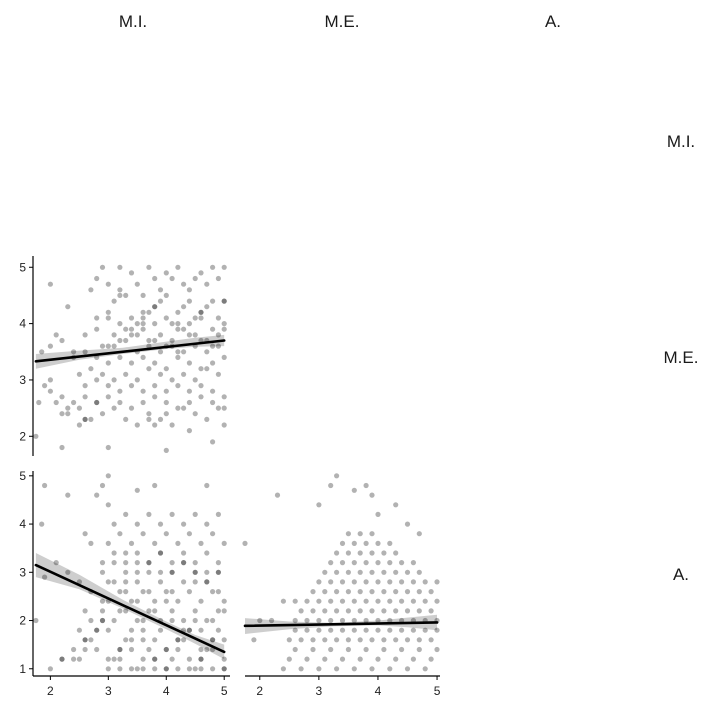 The image size is (701, 704). Describe the element at coordinates (130, 606) in the screenshot. I see `confidence-ribbon` at that location.